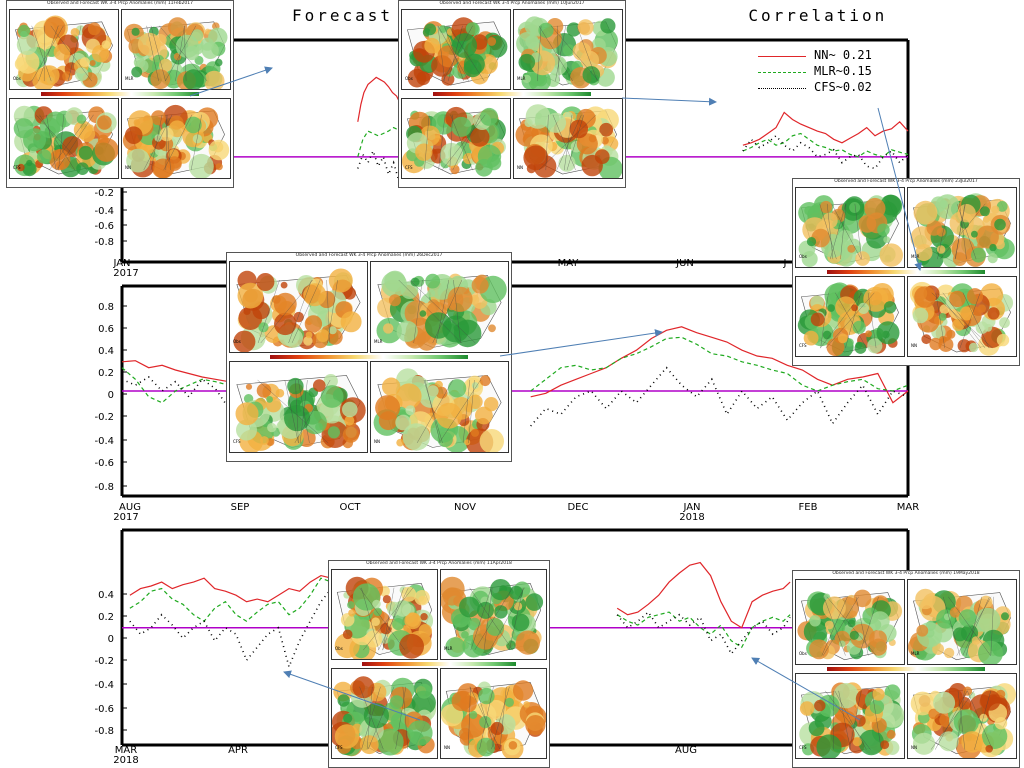  Describe the element at coordinates (719, 396) in the screenshot. I see `series-line-cfs` at that location.